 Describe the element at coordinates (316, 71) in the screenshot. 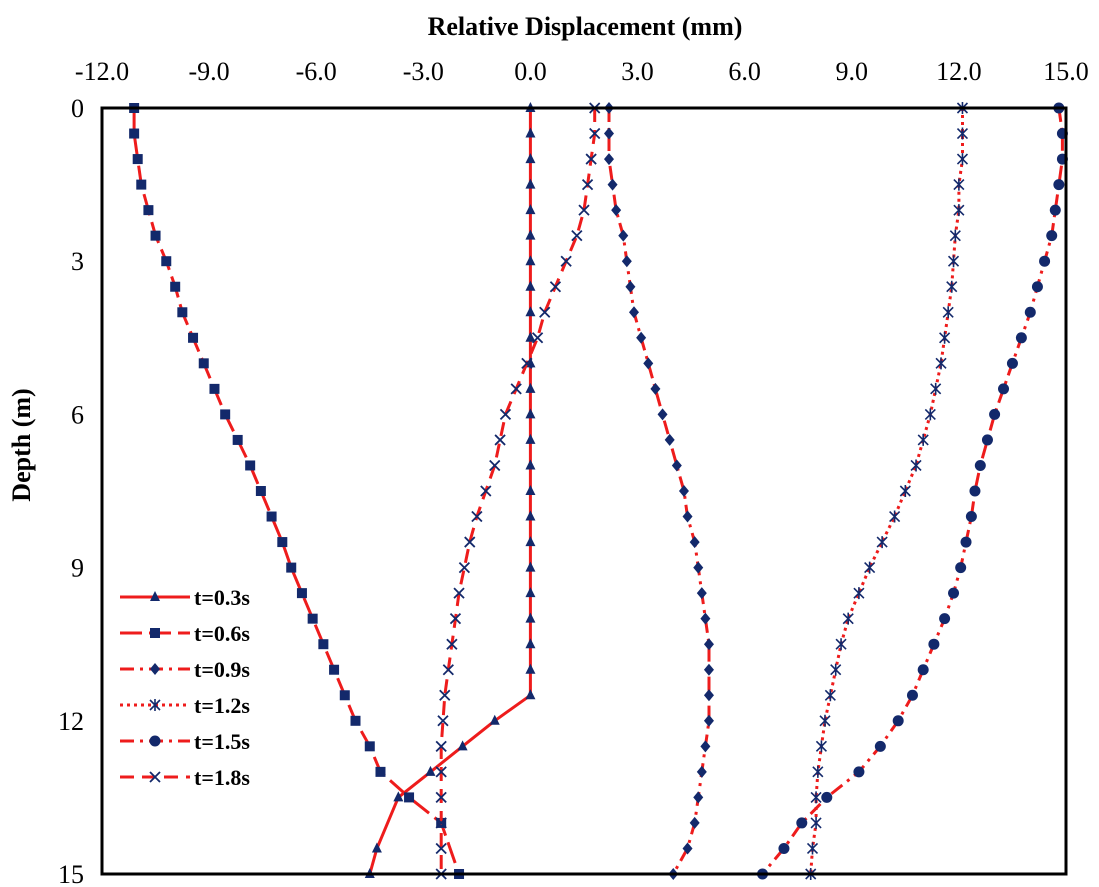

I see `x-tick-label: -6.0` at that location.